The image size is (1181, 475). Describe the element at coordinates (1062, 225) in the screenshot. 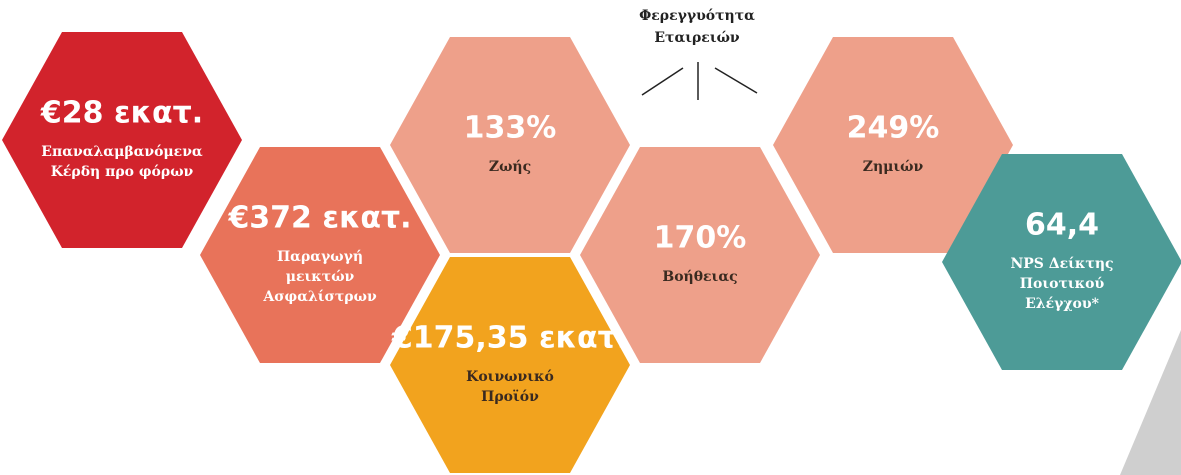

I see `hexagon-value: 64,4` at that location.